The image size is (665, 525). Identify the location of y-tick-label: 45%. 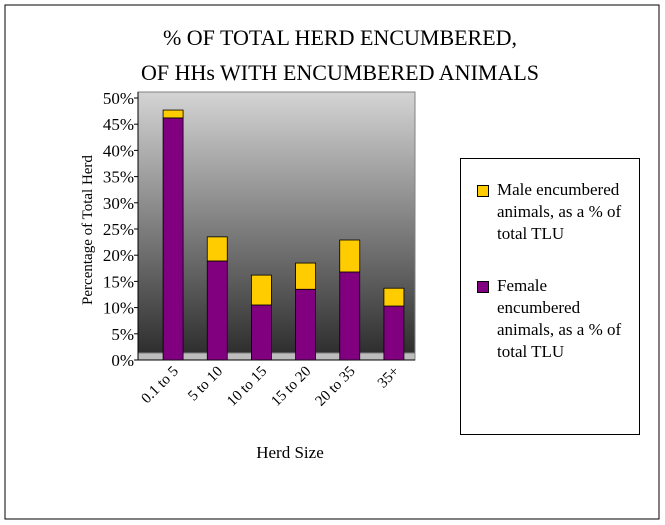
(118, 124).